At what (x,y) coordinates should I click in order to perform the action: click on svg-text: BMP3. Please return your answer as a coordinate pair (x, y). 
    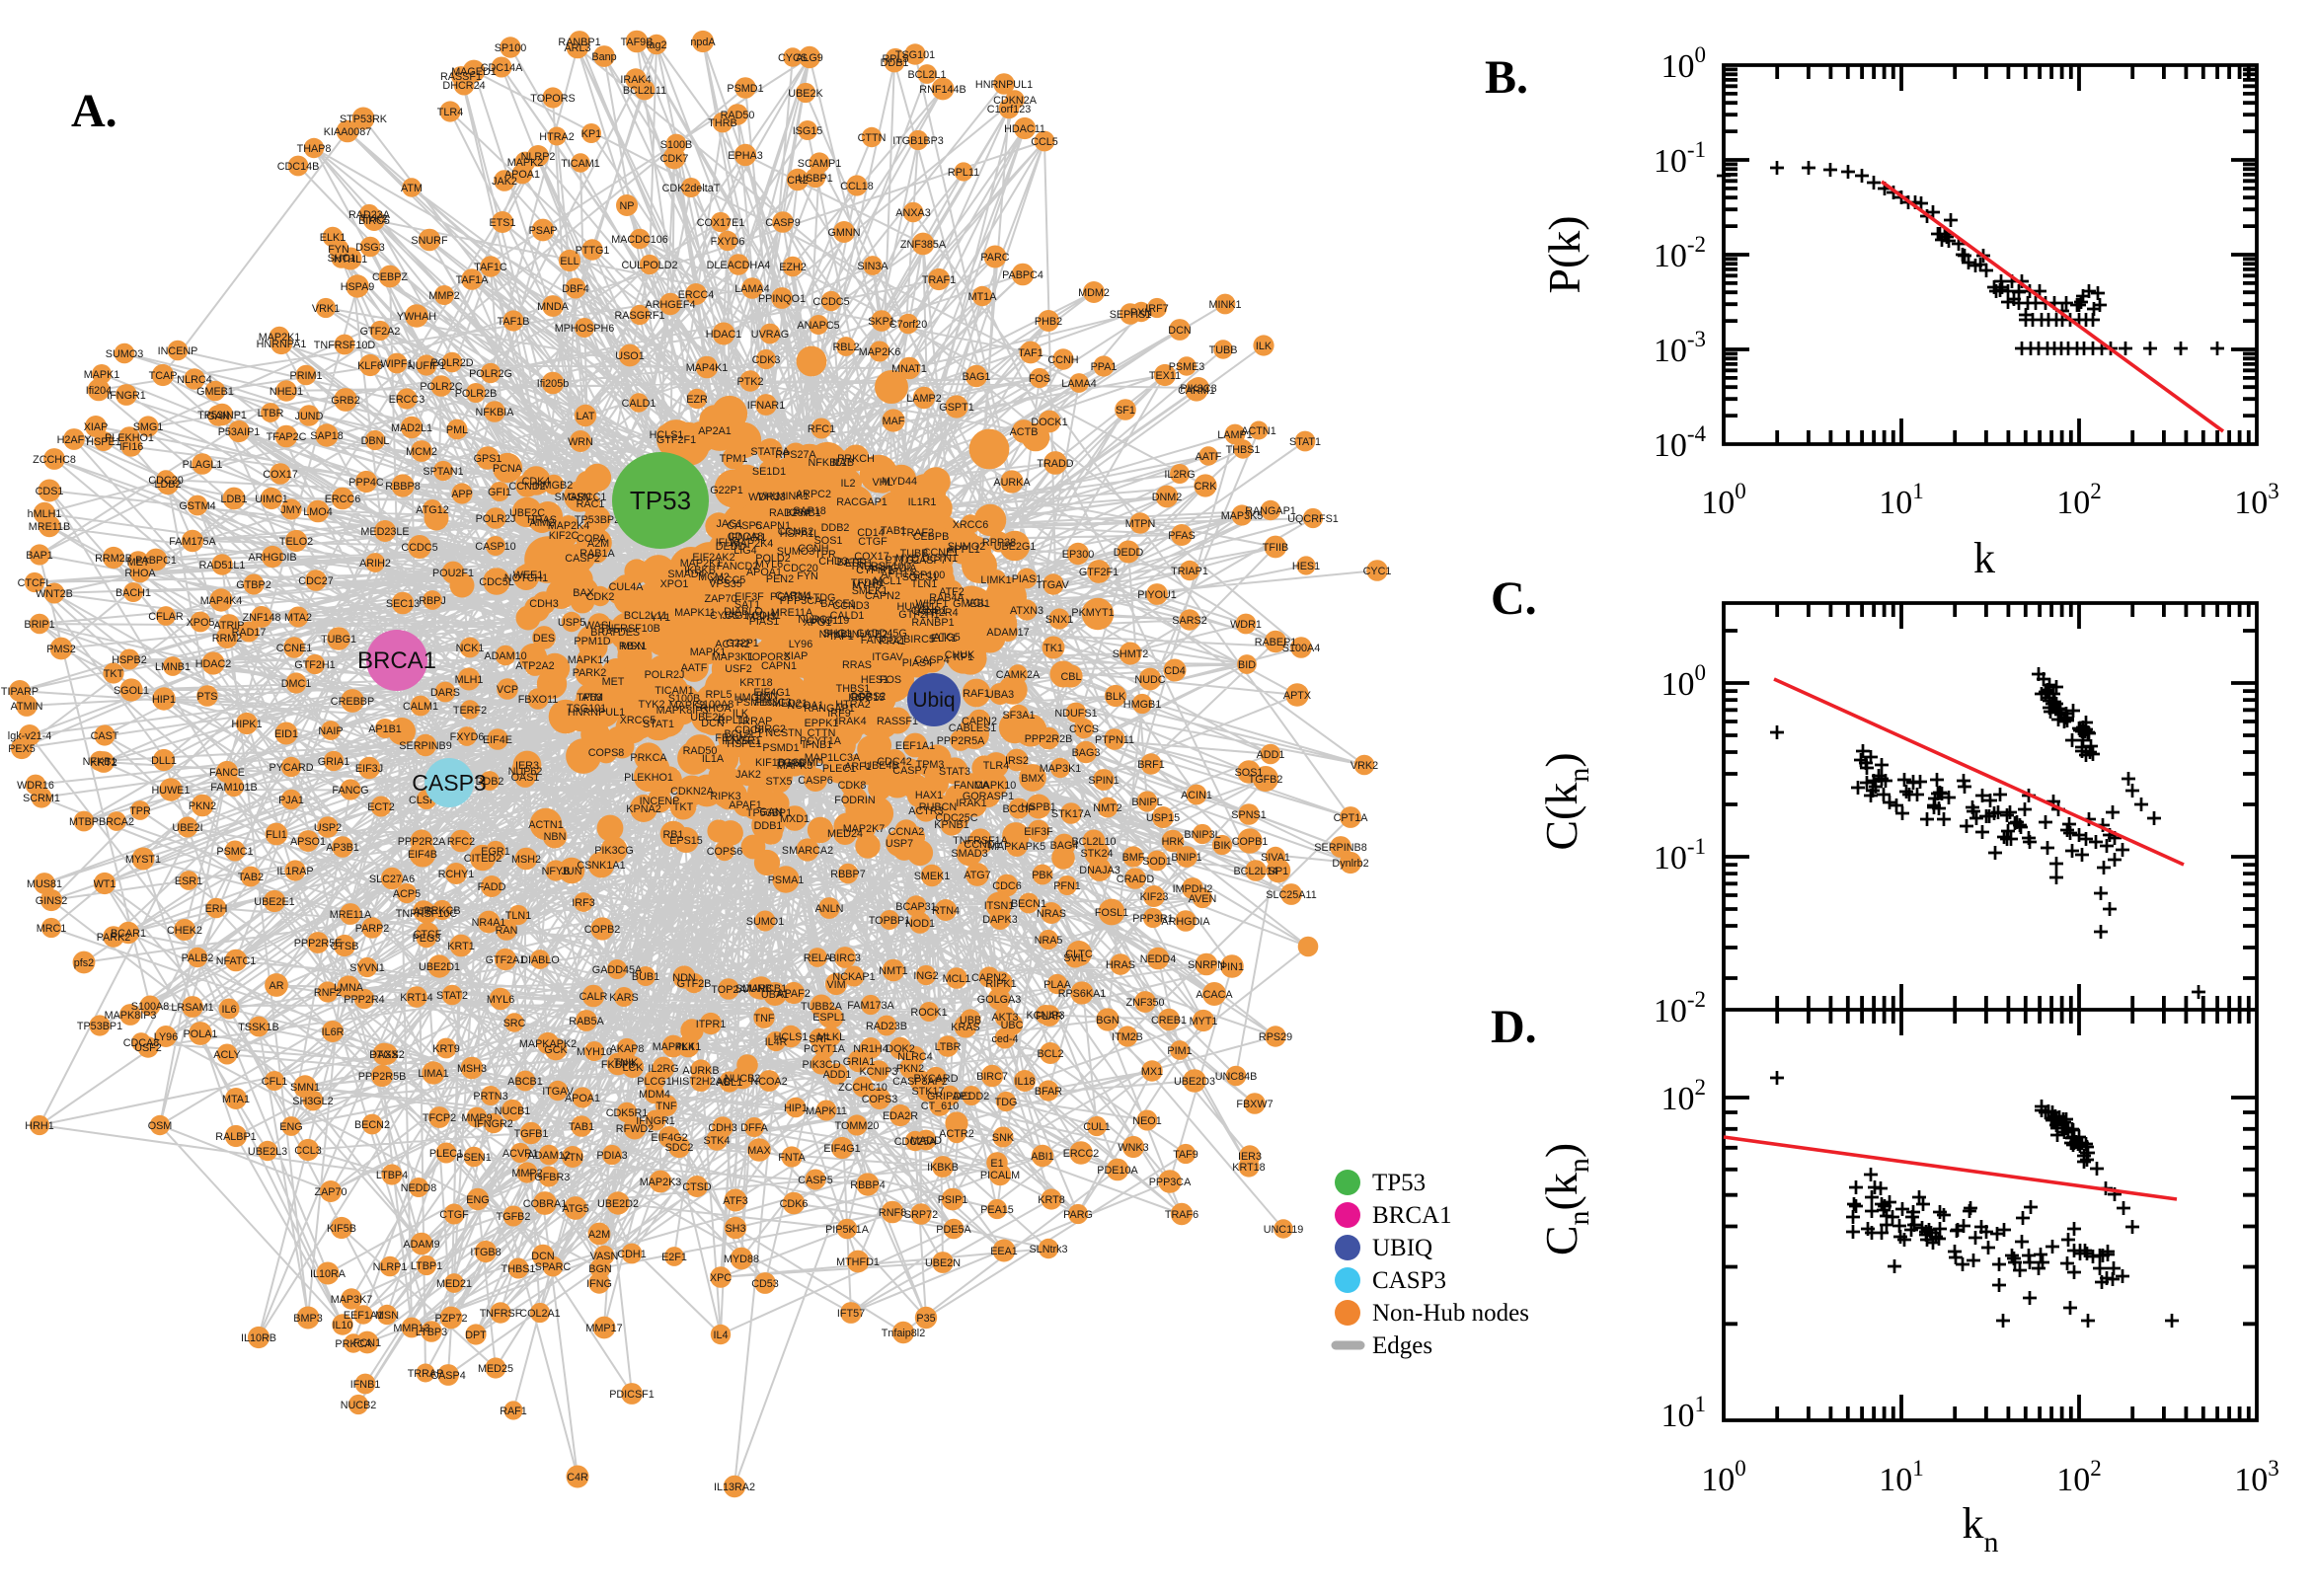
    Looking at the image, I should click on (307, 1319).